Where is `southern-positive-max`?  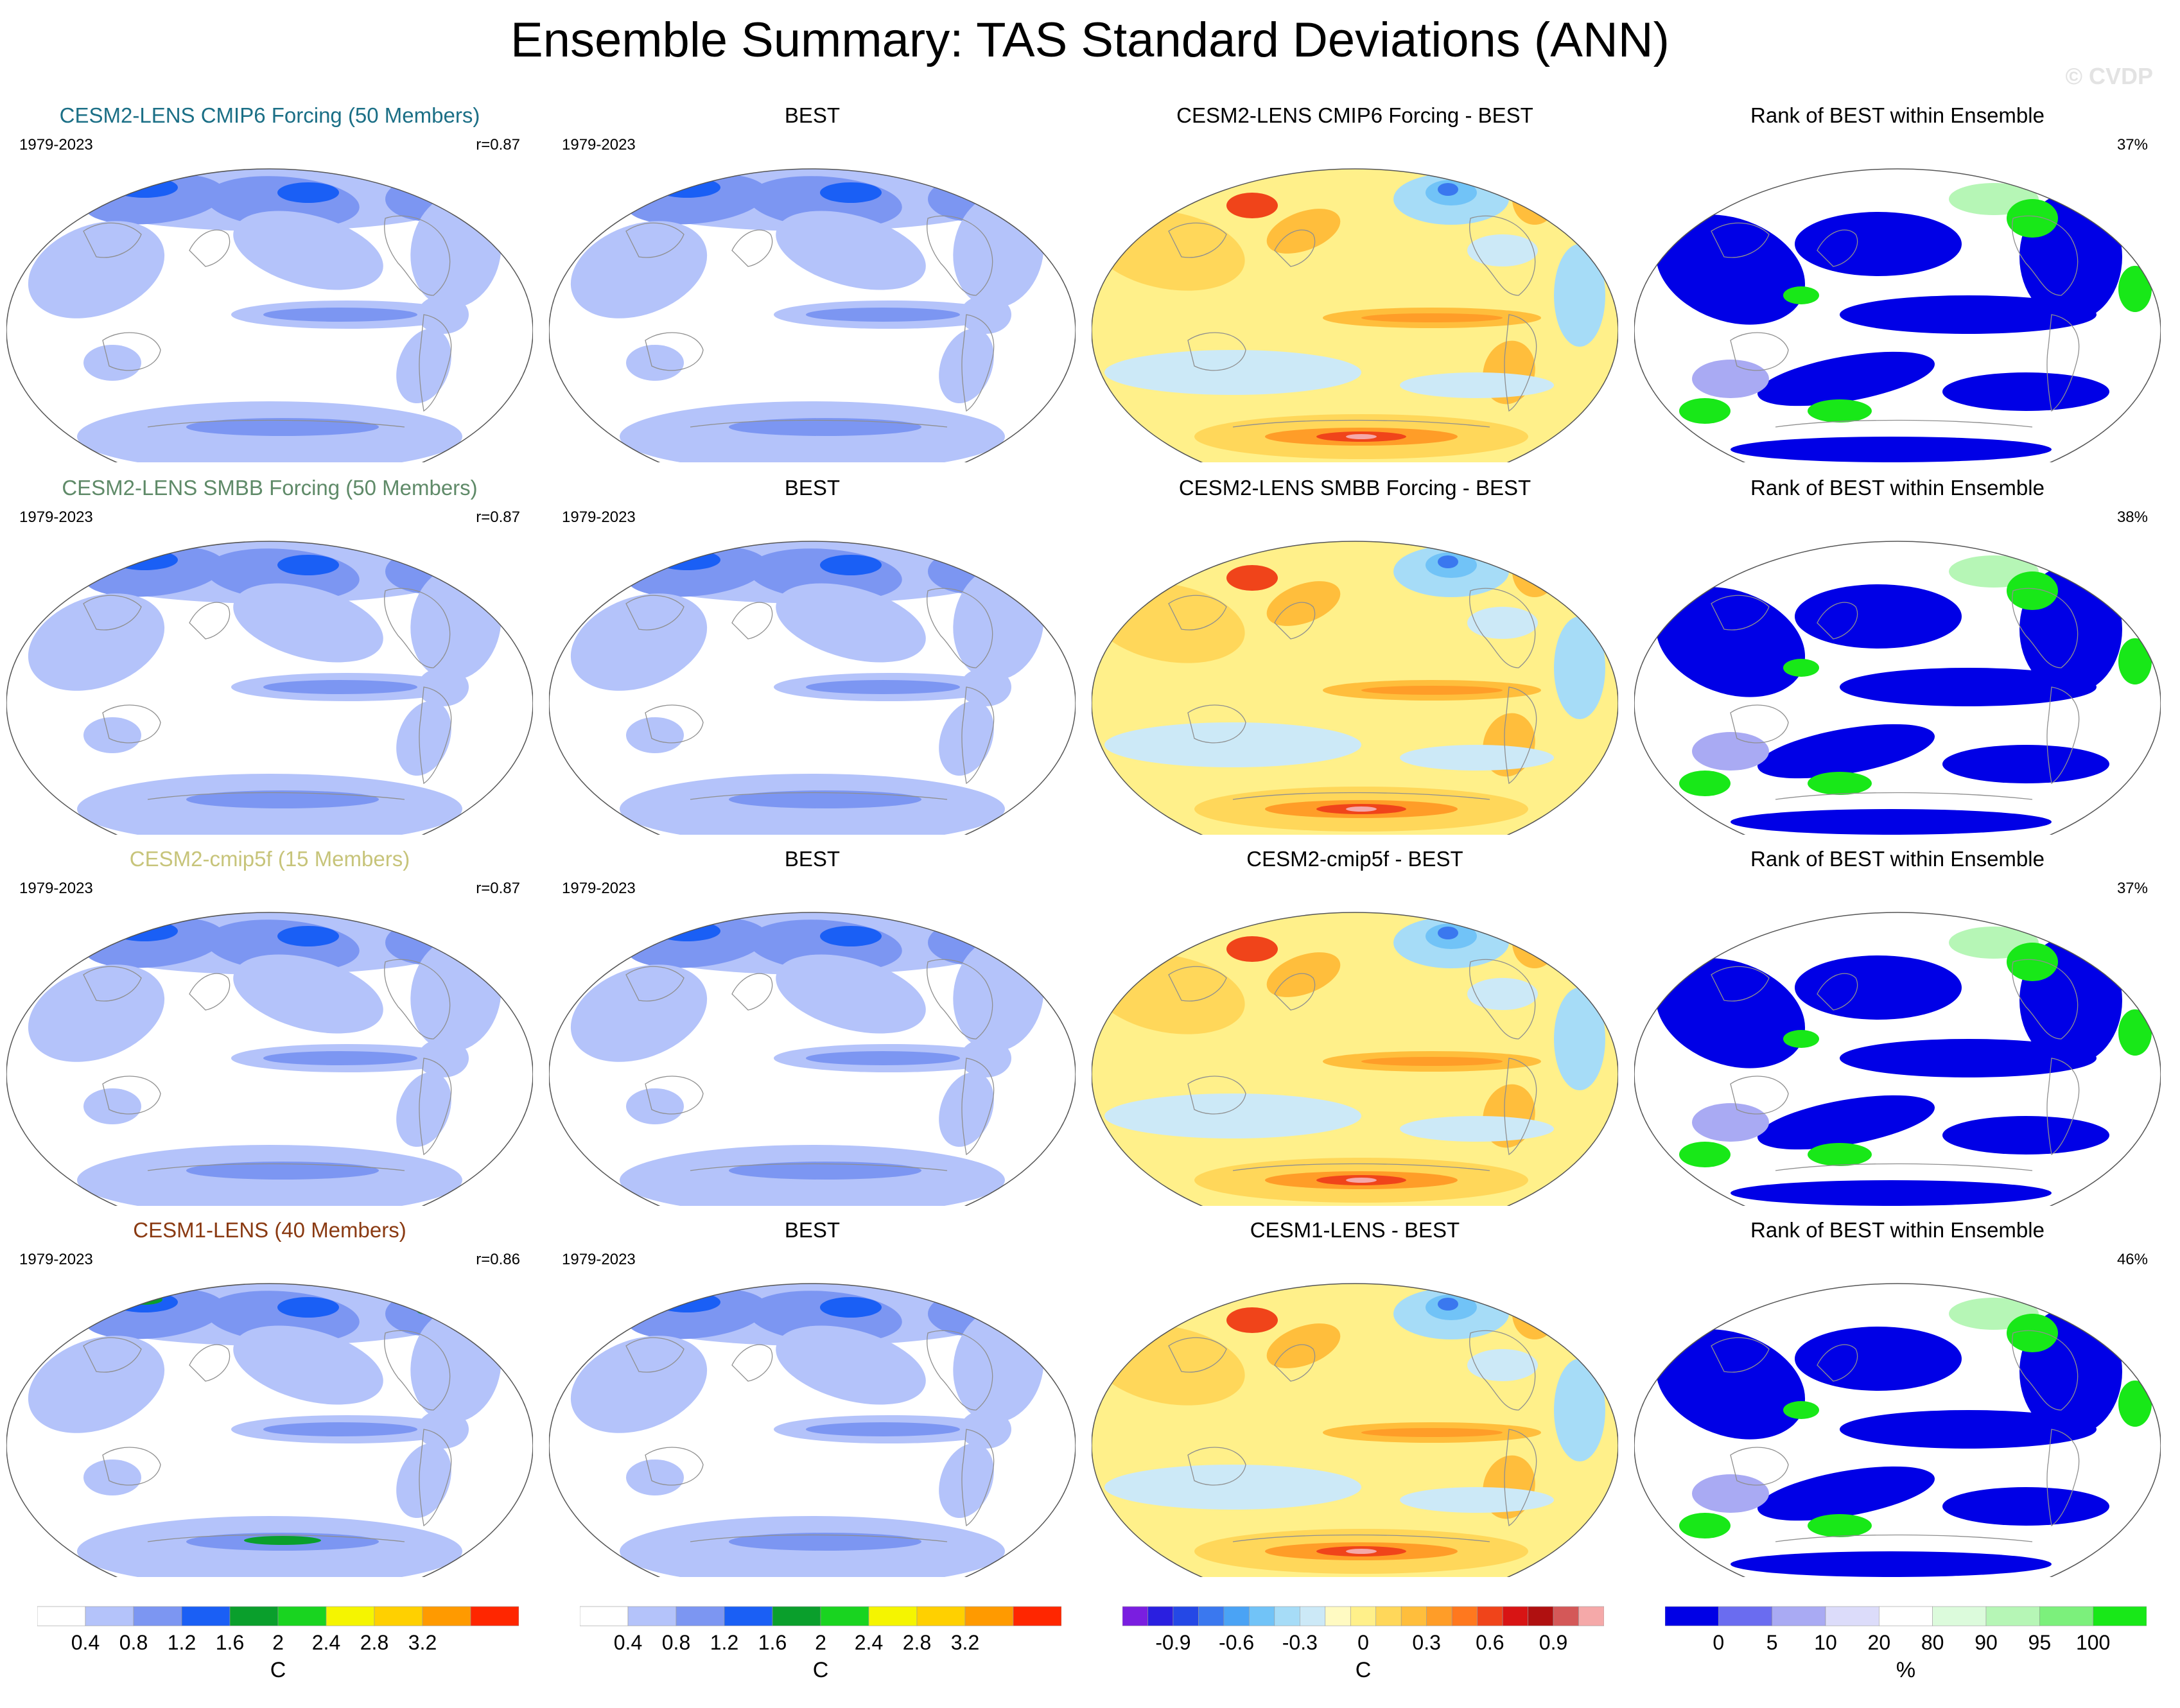 southern-positive-max is located at coordinates (1361, 1551).